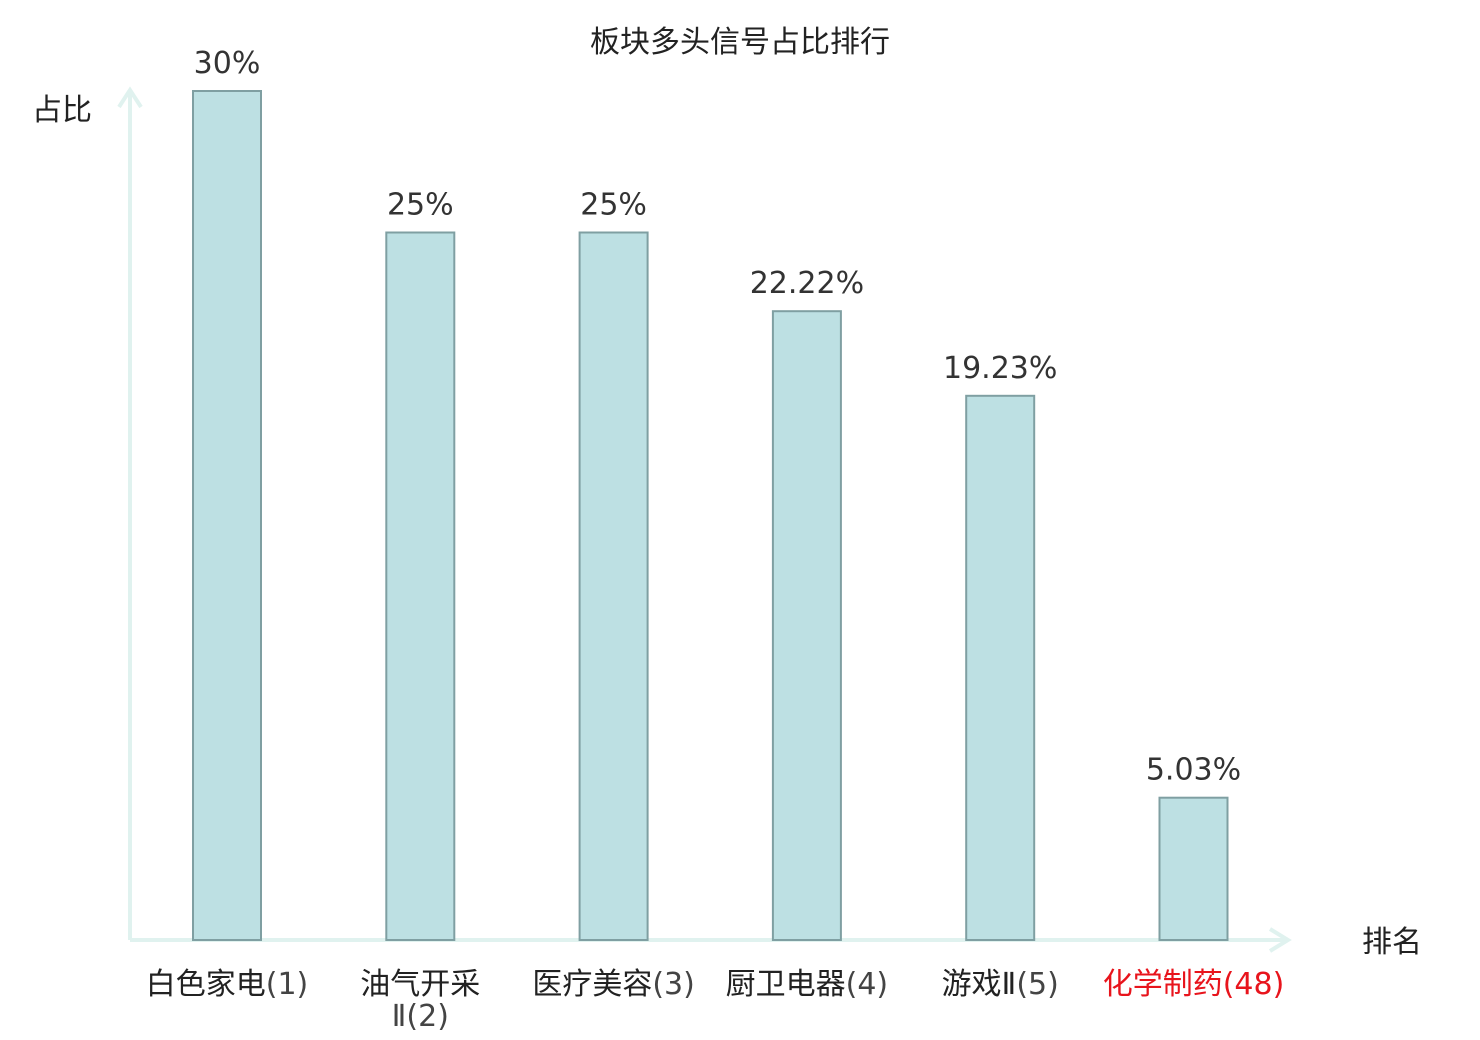 The image size is (1480, 1040). I want to click on x-axis-arrow-icon, so click(1280, 940).